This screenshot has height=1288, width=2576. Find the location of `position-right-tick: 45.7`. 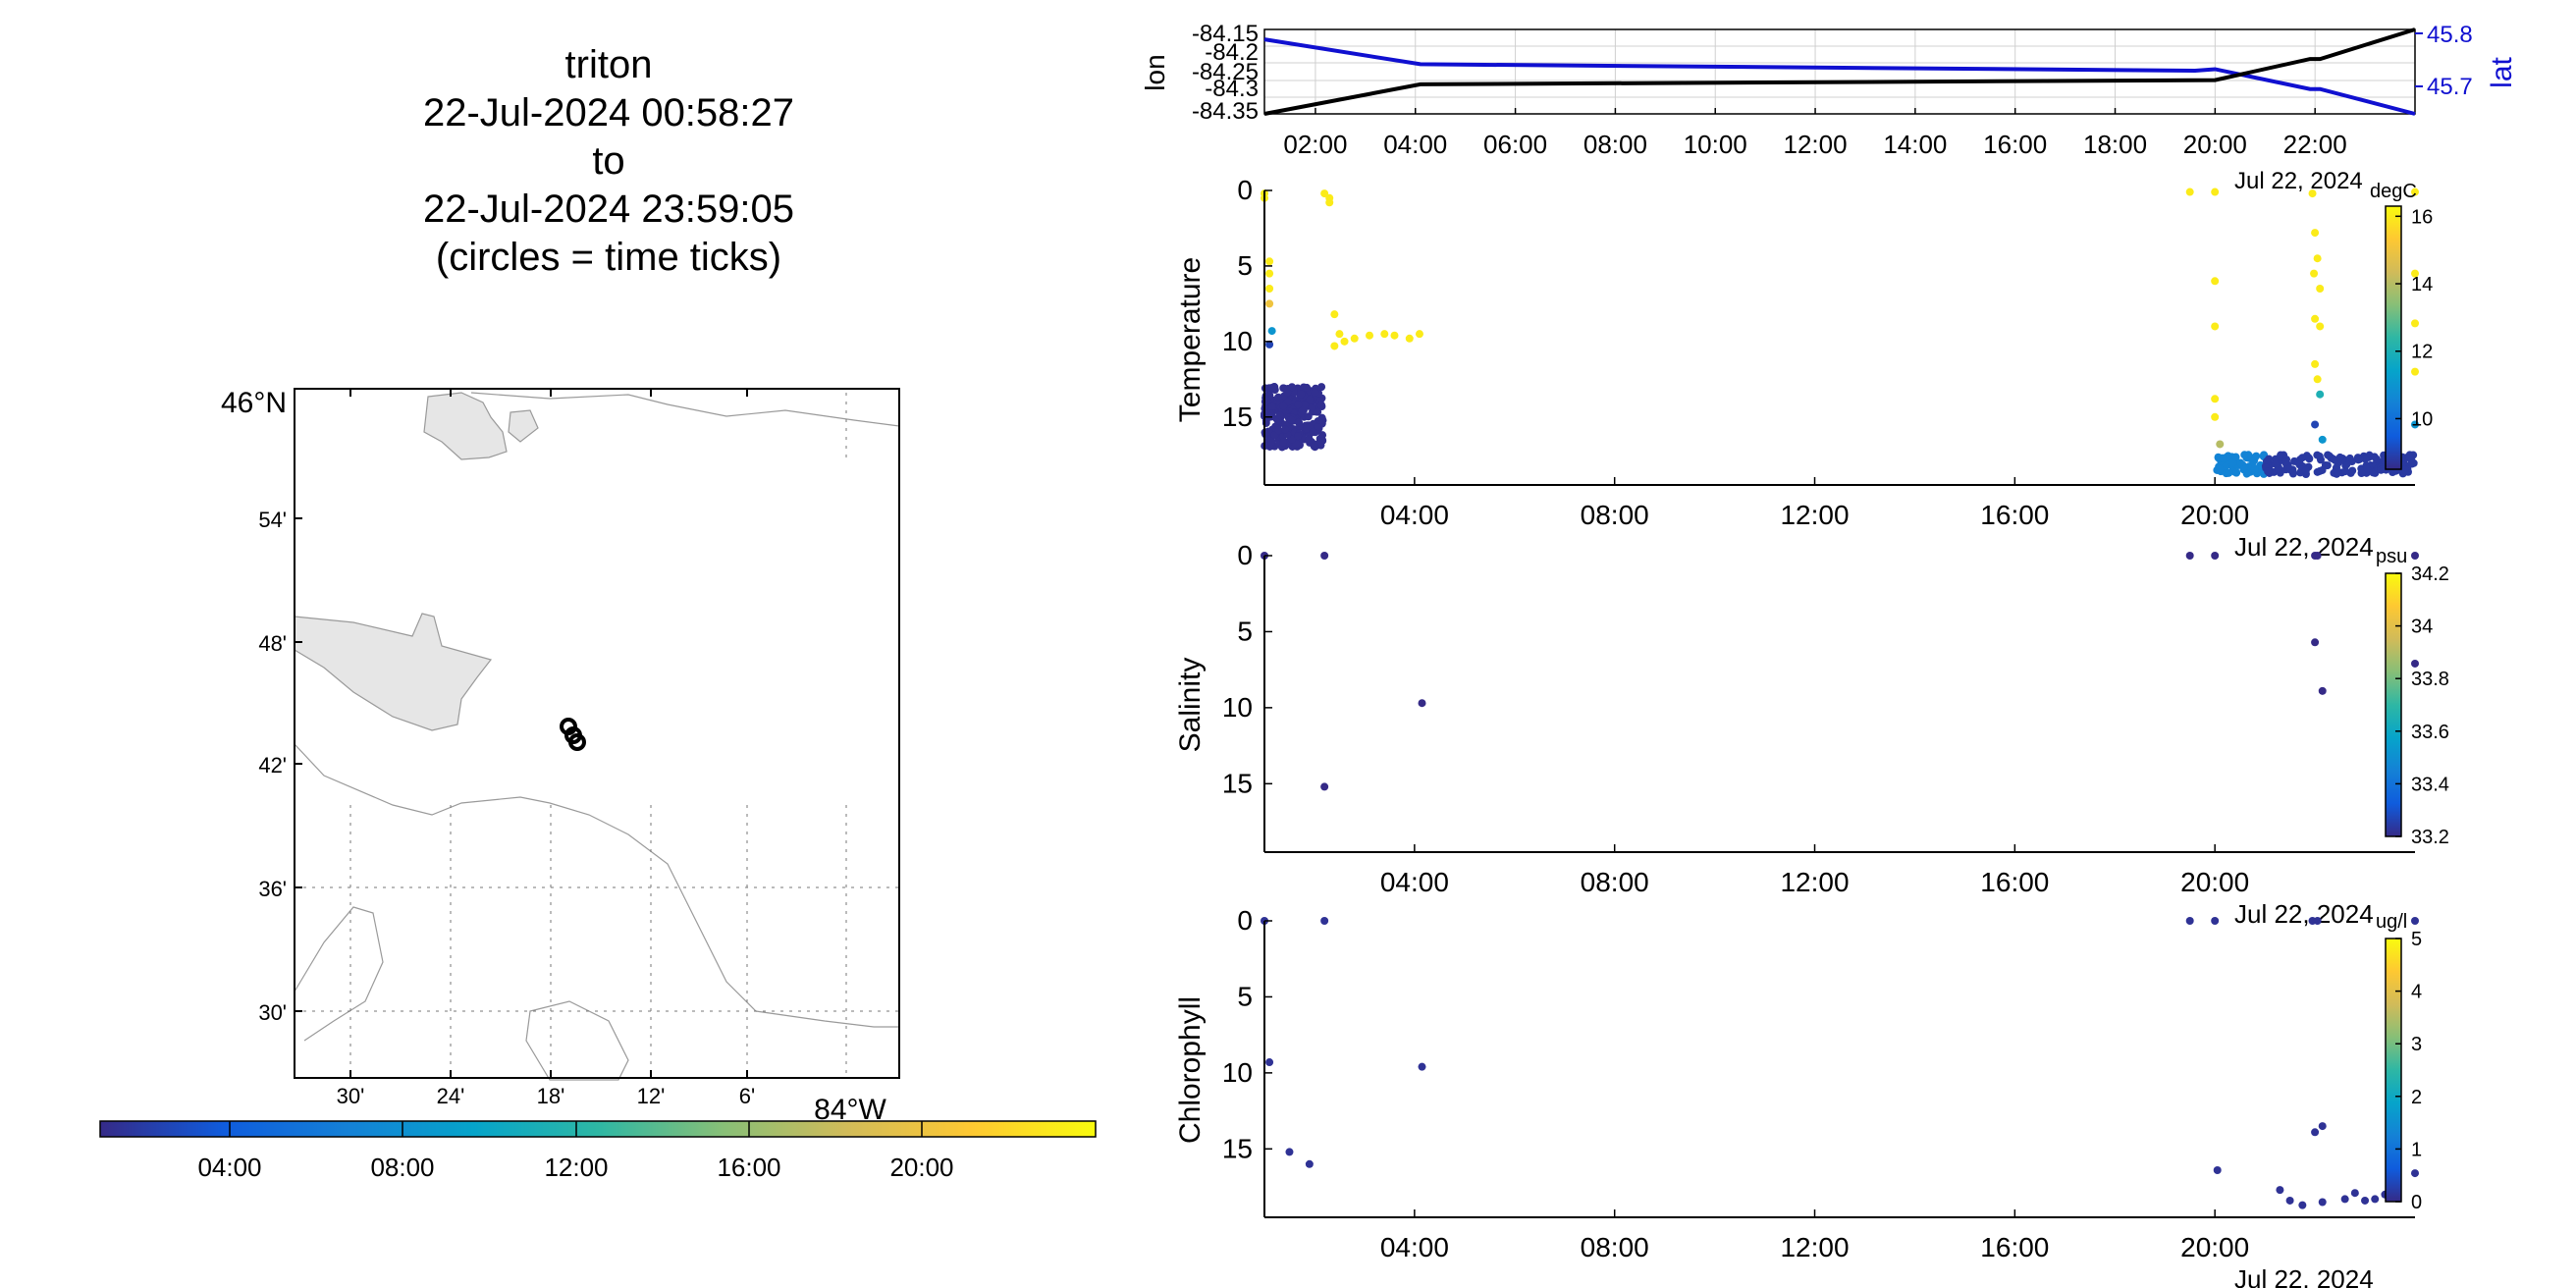

position-right-tick: 45.7 is located at coordinates (2450, 87).